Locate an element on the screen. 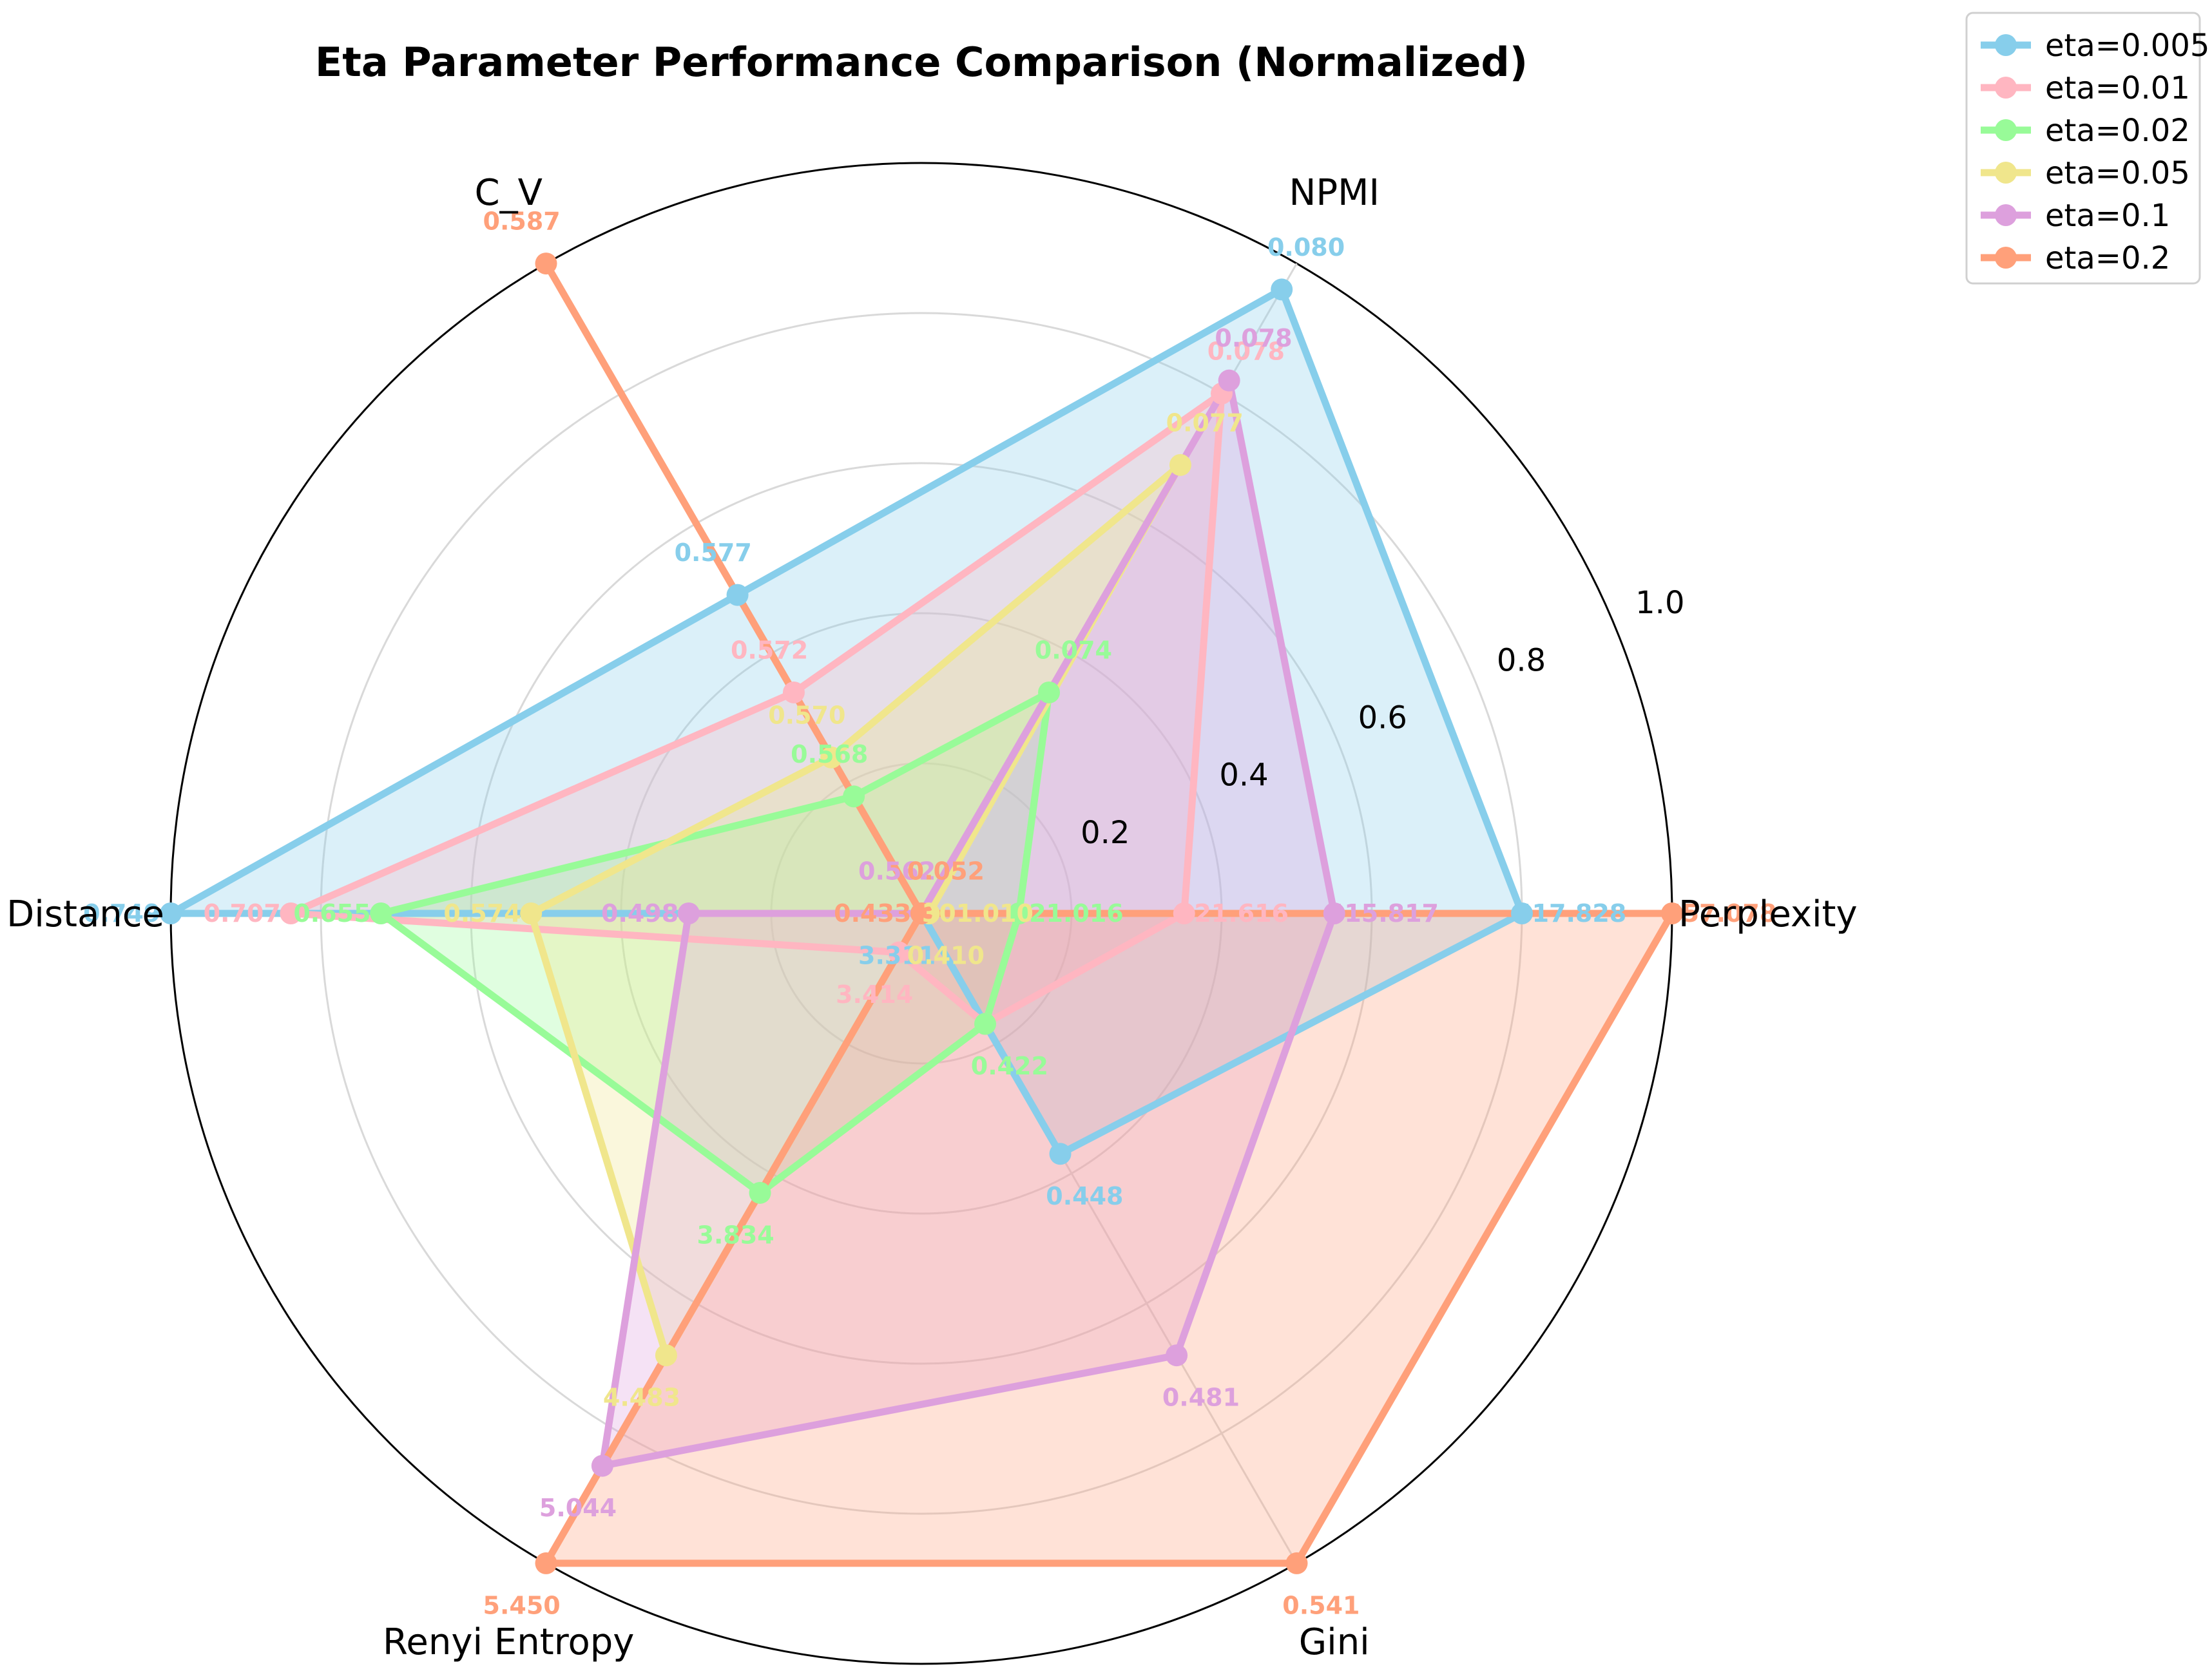 The image size is (2212, 1678). radial-tick-labels: 0.2 0.4 0.6 0.8 1.0 is located at coordinates (1382, 718).